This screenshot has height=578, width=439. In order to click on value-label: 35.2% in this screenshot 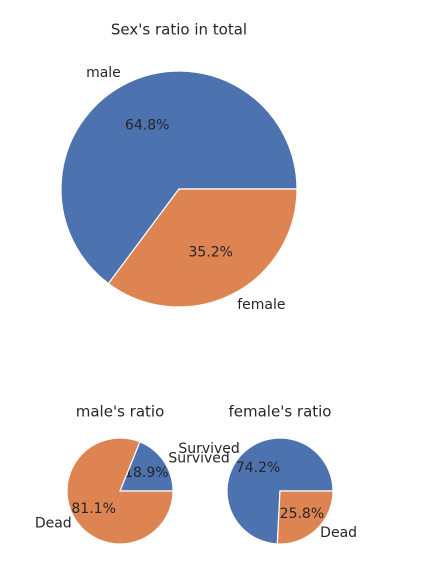, I will do `click(211, 252)`.